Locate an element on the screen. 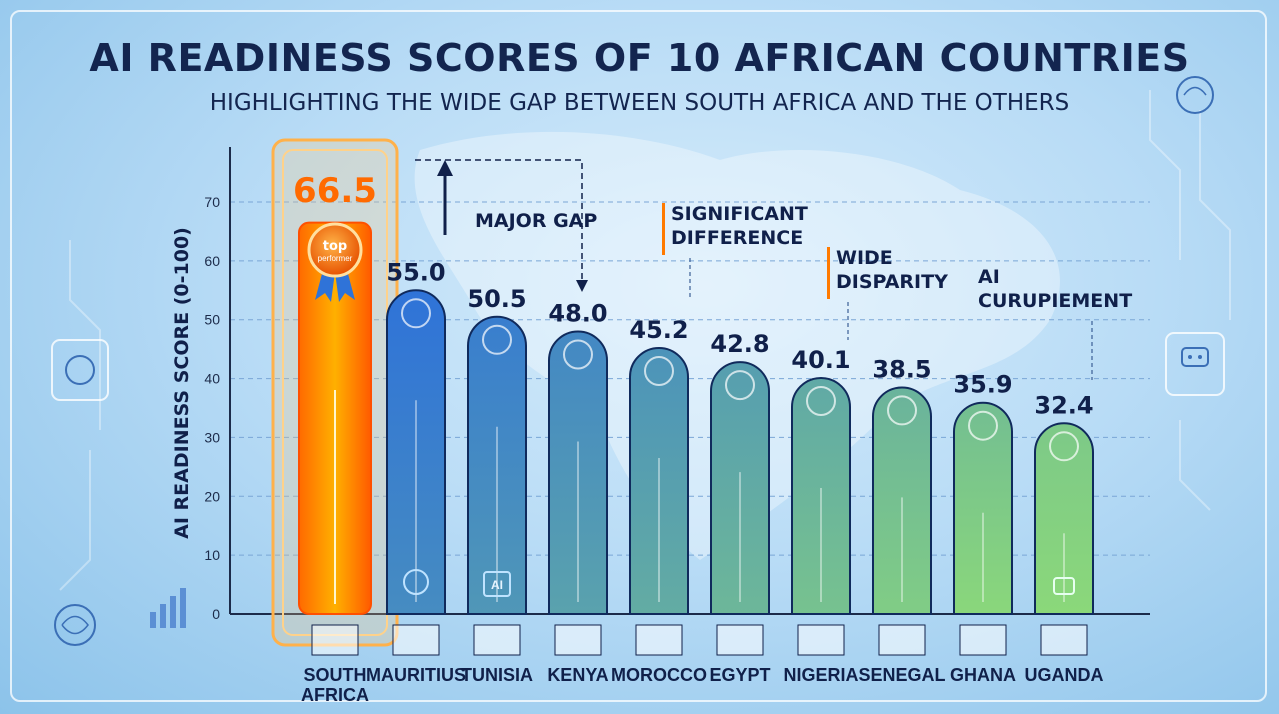  ai-chip-icon: AI is located at coordinates (497, 584).